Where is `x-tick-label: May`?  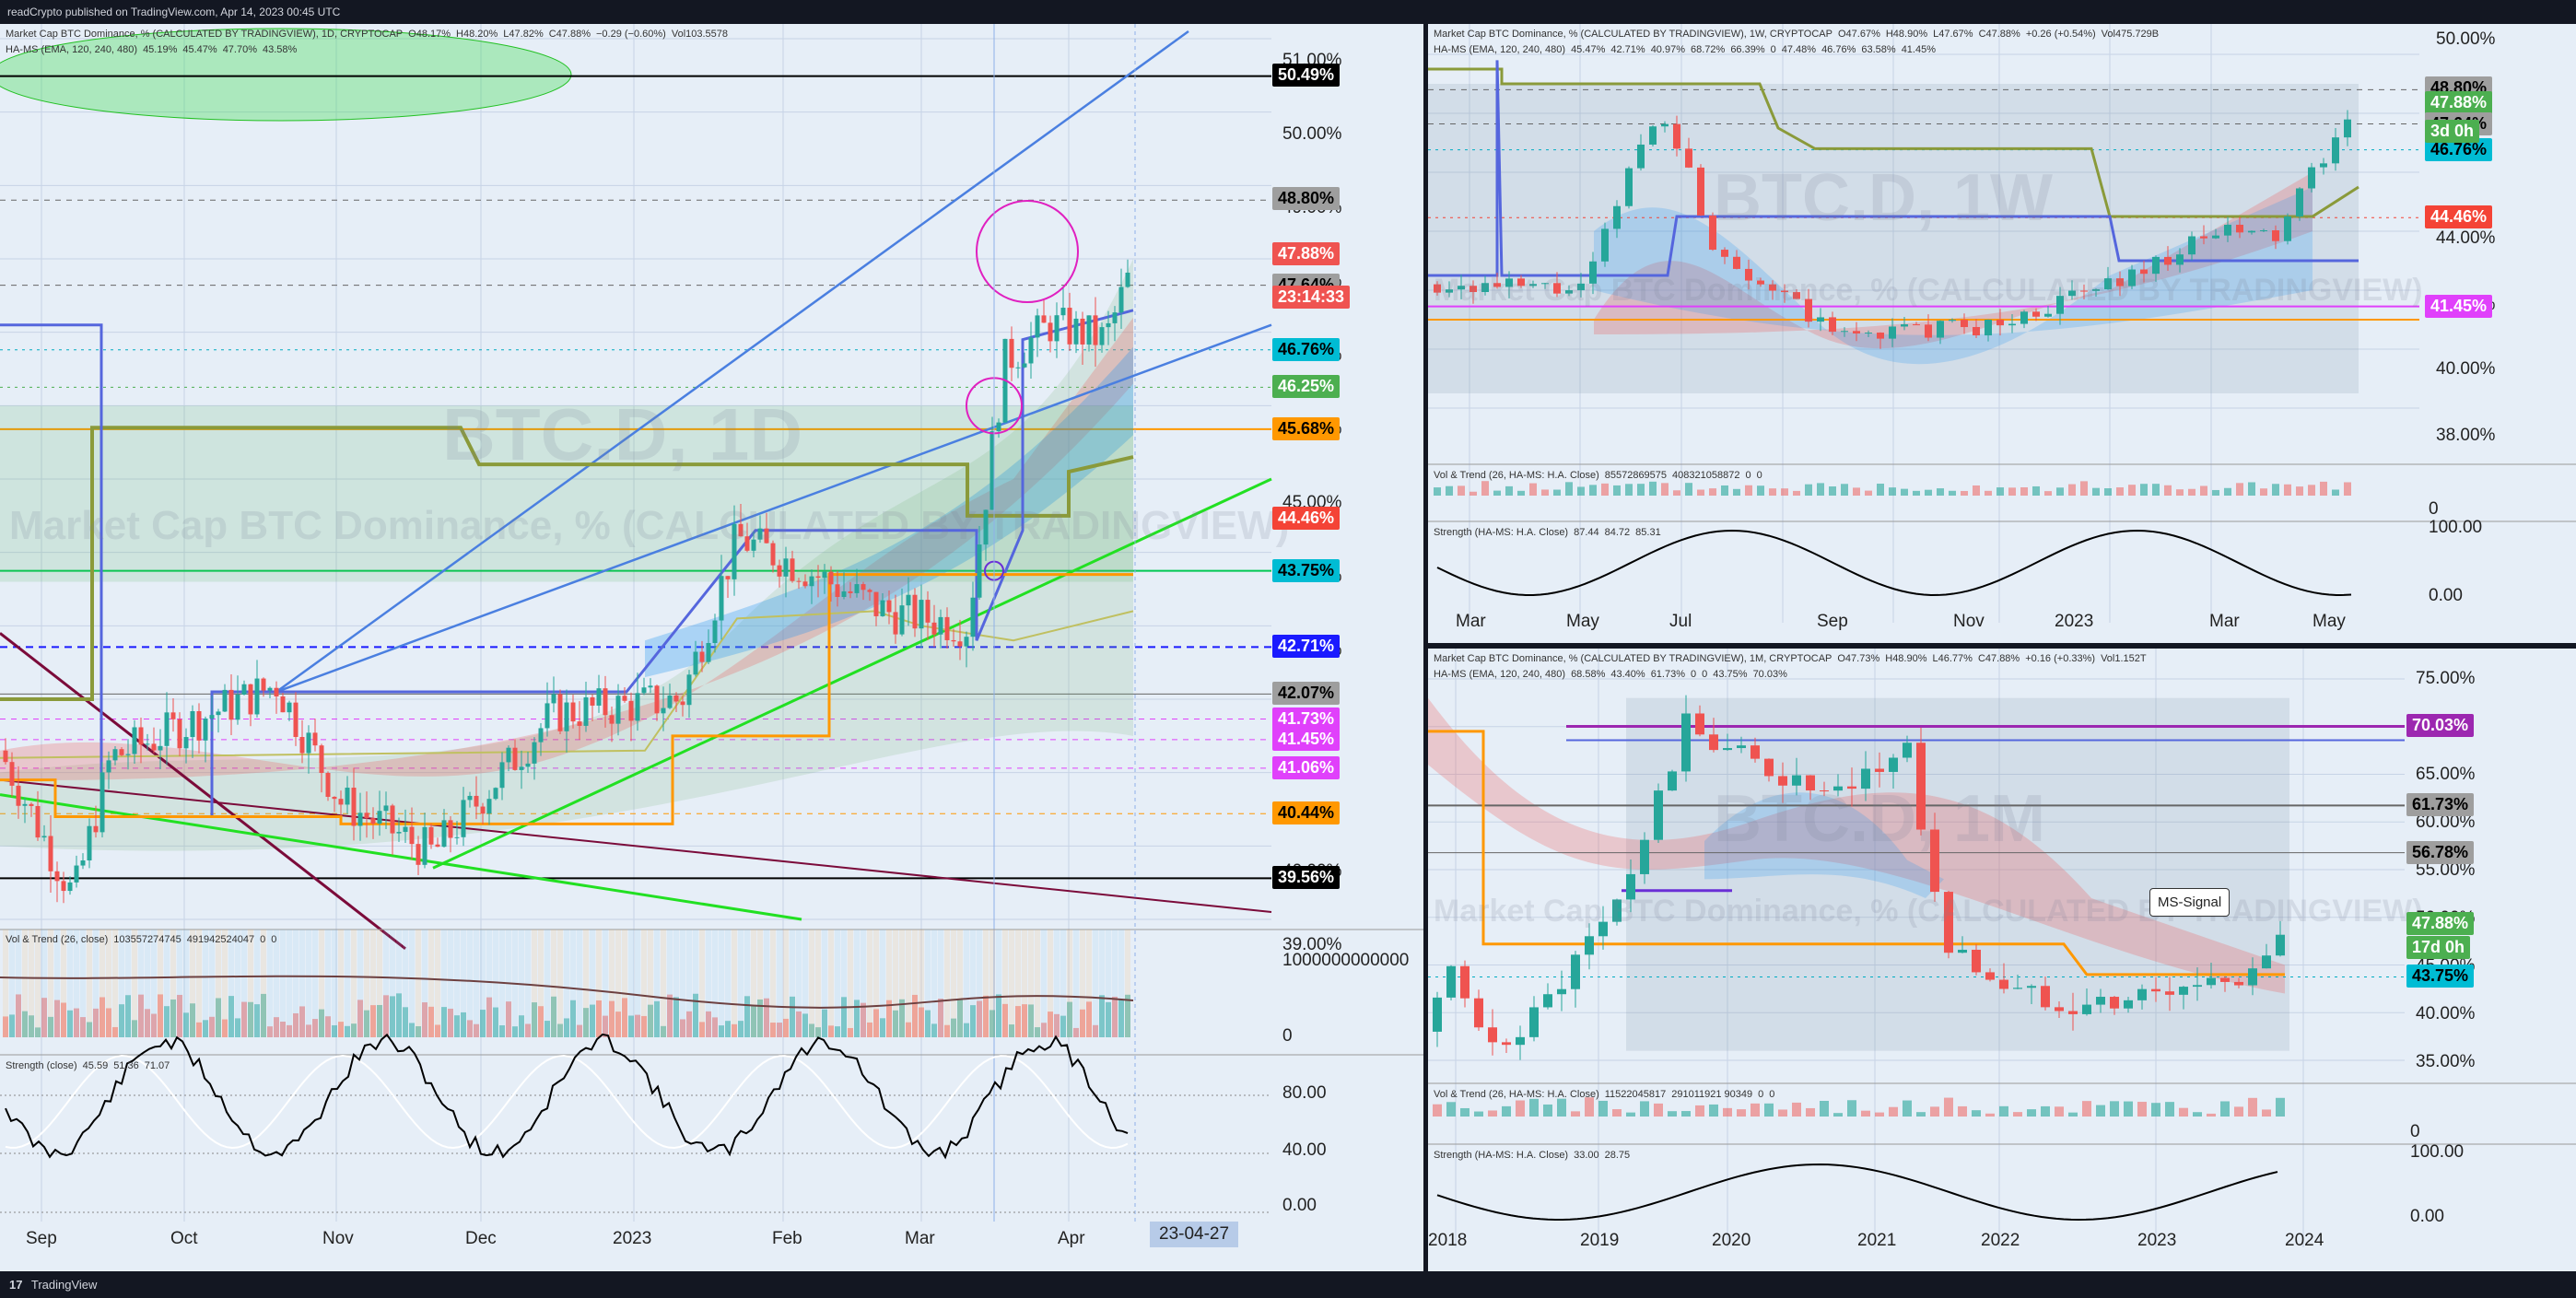
x-tick-label: May is located at coordinates (2330, 621).